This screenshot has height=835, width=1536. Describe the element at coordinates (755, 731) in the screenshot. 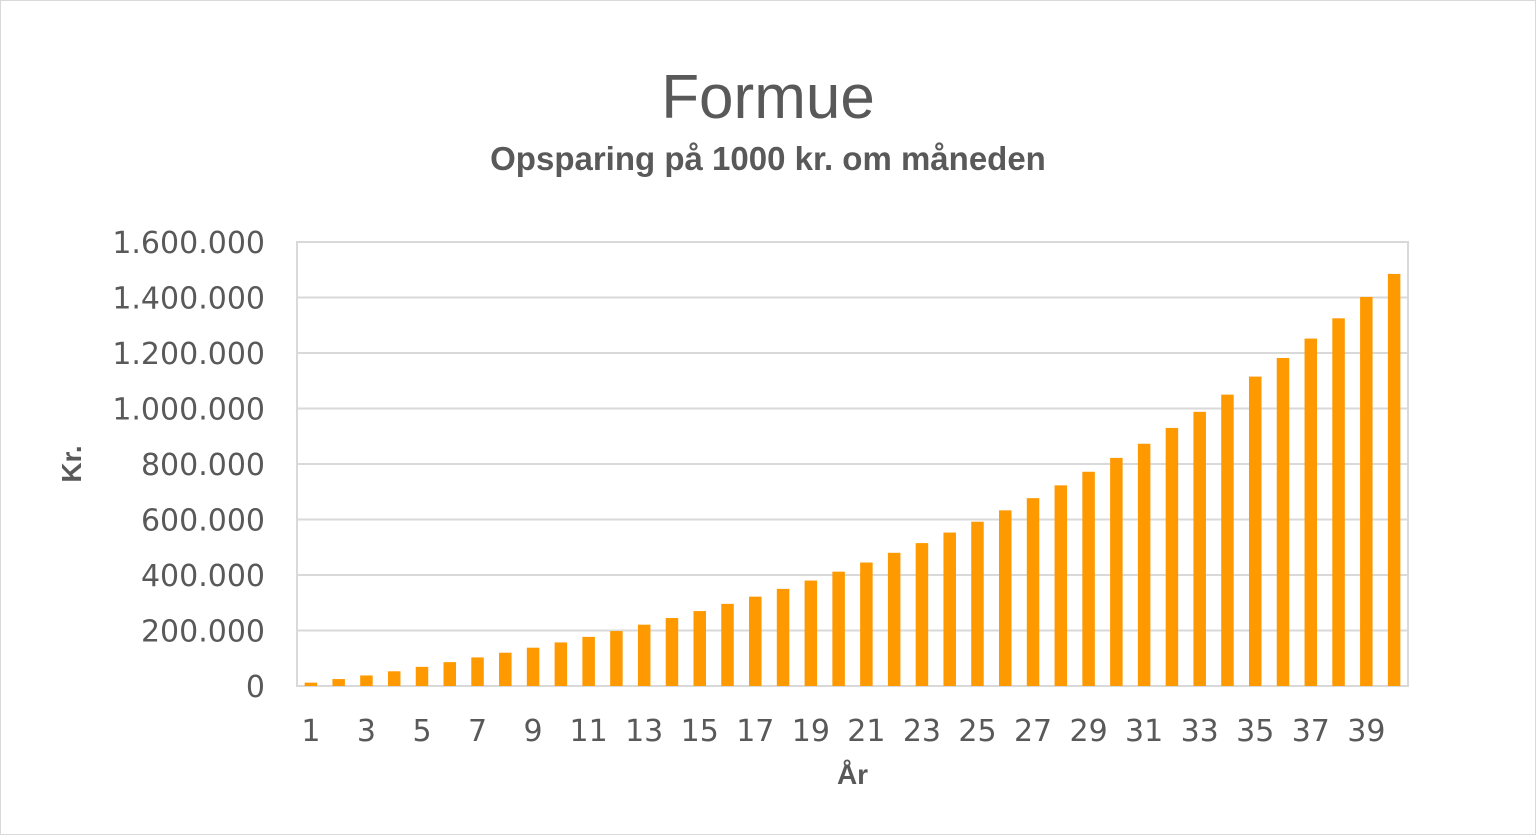

I see `x-tick-label: 17` at that location.